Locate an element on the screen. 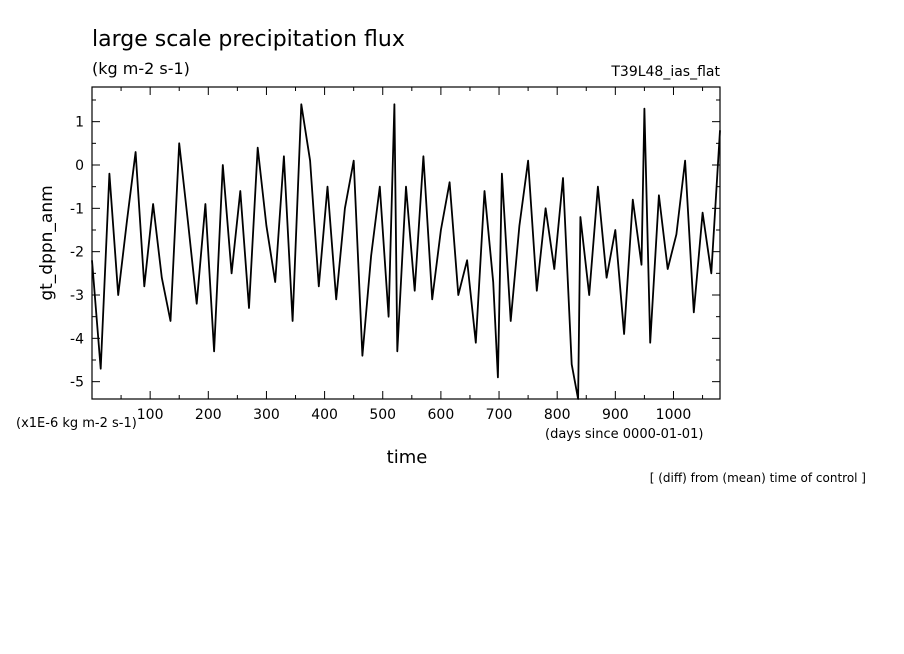  y-tick-label: 1 is located at coordinates (79, 123).